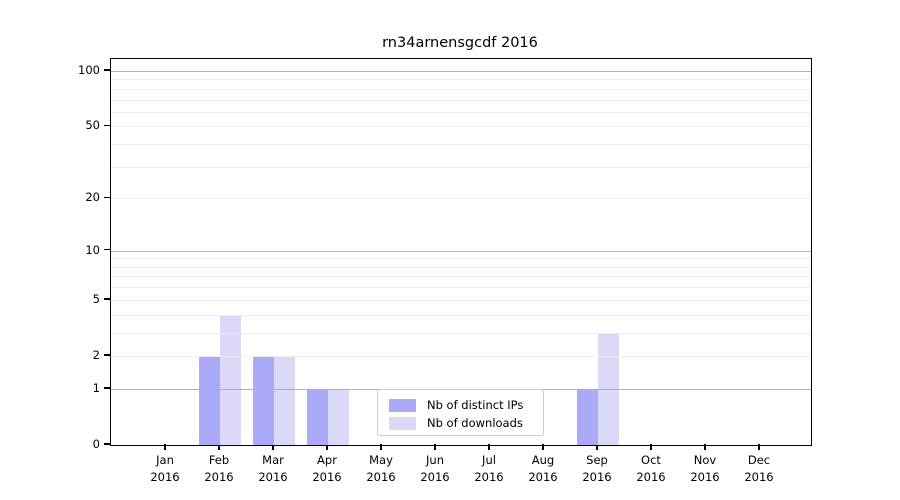  Describe the element at coordinates (402, 405) in the screenshot. I see `legend-swatch-distinct-ips` at that location.